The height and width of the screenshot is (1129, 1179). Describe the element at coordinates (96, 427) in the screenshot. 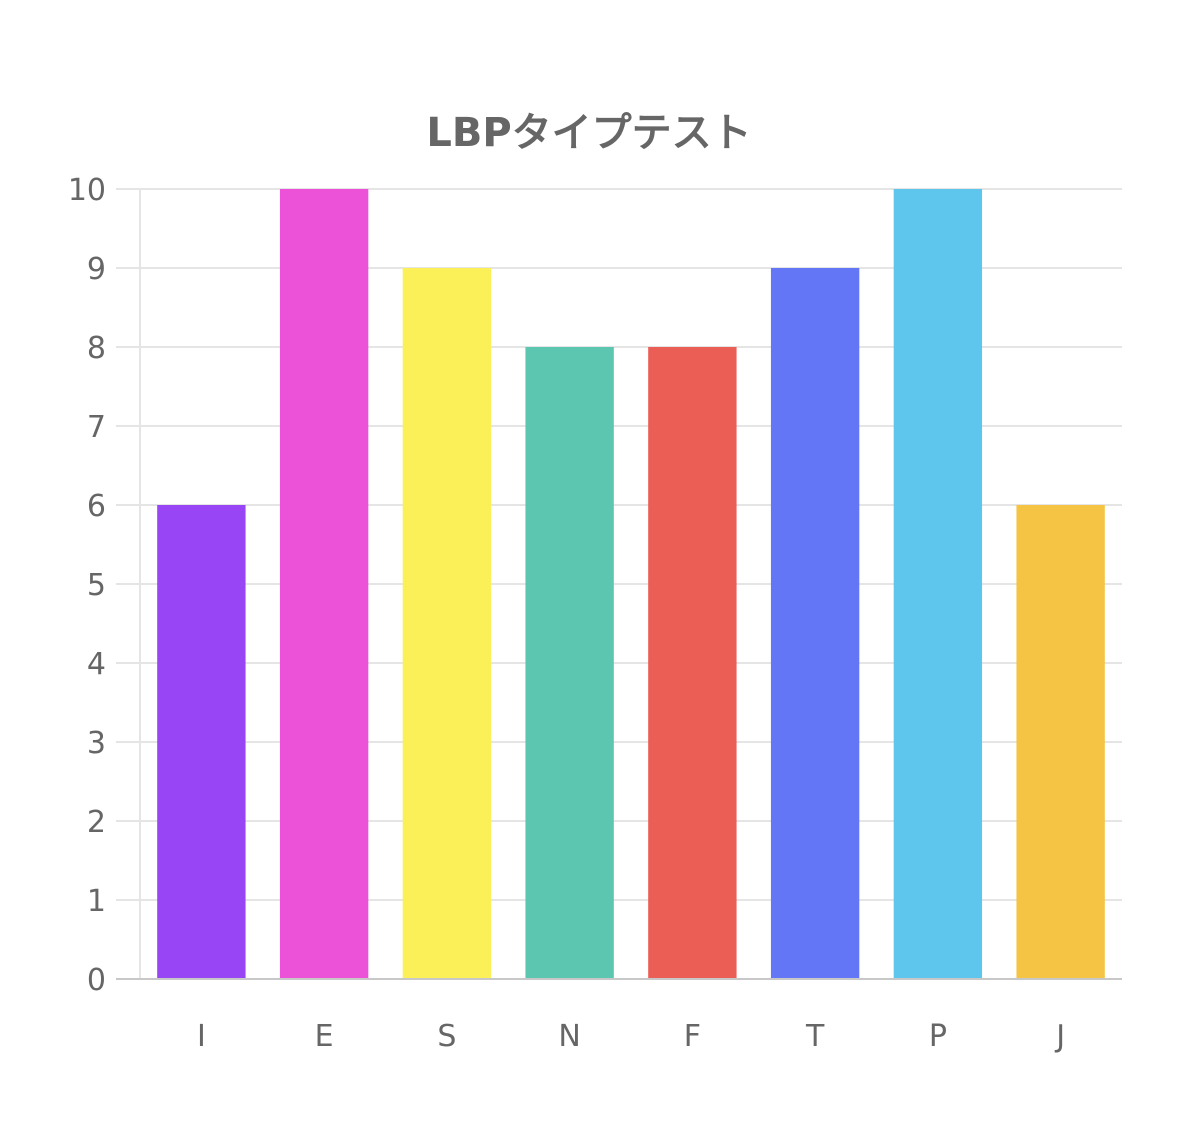

I see `y-tick-label: 7` at that location.